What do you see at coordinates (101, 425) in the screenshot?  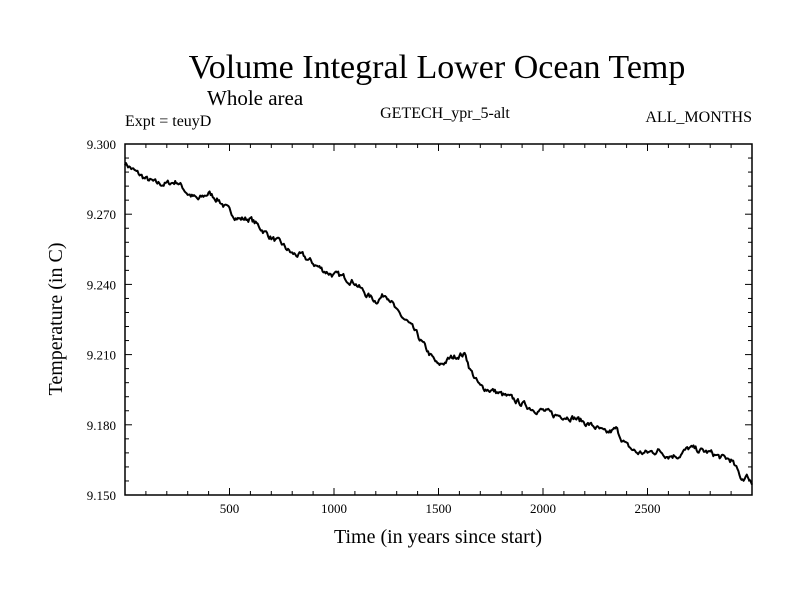 I see `y-tick-label: 9.180` at bounding box center [101, 425].